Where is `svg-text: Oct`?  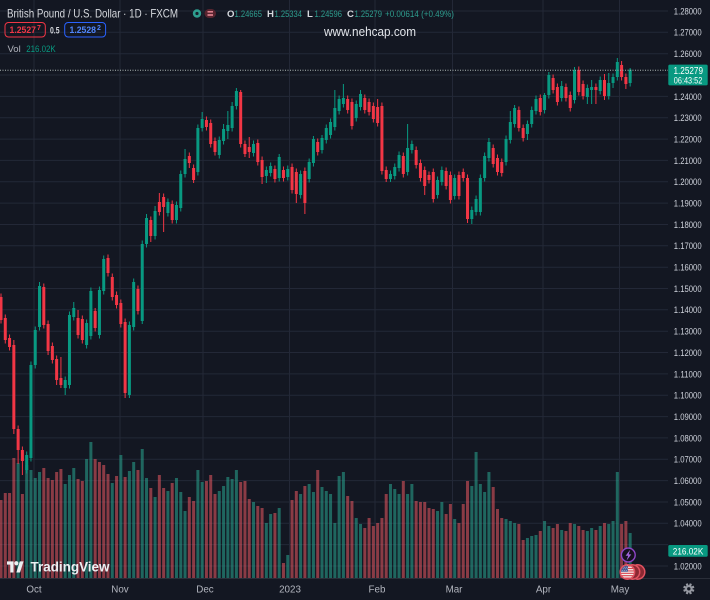
svg-text: Oct is located at coordinates (34, 590).